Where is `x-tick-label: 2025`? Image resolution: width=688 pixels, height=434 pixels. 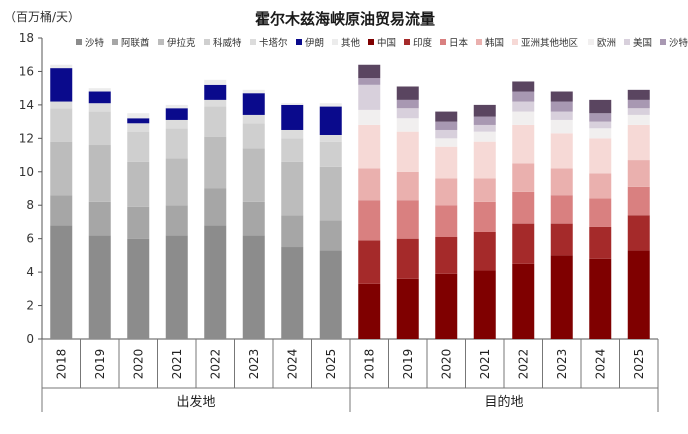
x-tick-label: 2025 is located at coordinates (639, 364).